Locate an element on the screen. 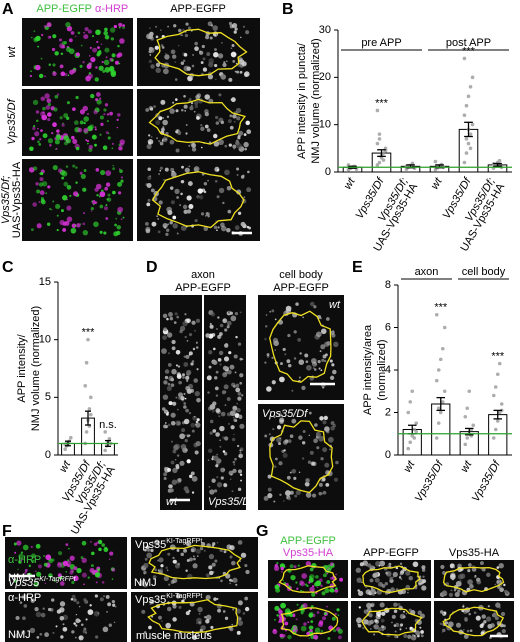 The image size is (520, 642). y-tick-label: 10 is located at coordinates (325, 125).